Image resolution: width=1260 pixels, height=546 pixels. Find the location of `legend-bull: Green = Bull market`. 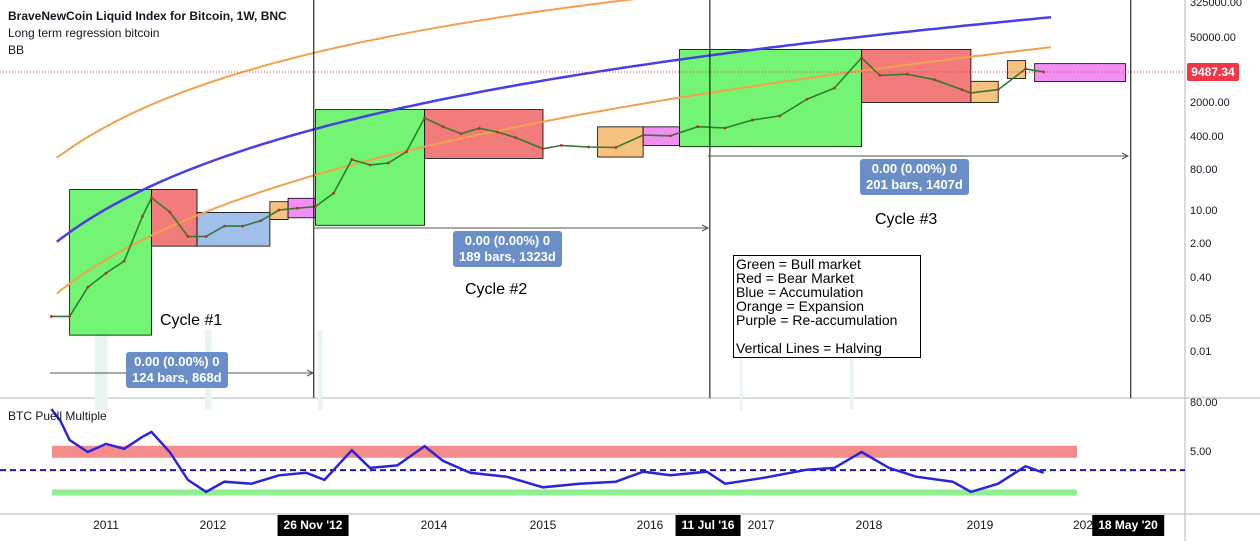

legend-bull: Green = Bull market is located at coordinates (798, 264).